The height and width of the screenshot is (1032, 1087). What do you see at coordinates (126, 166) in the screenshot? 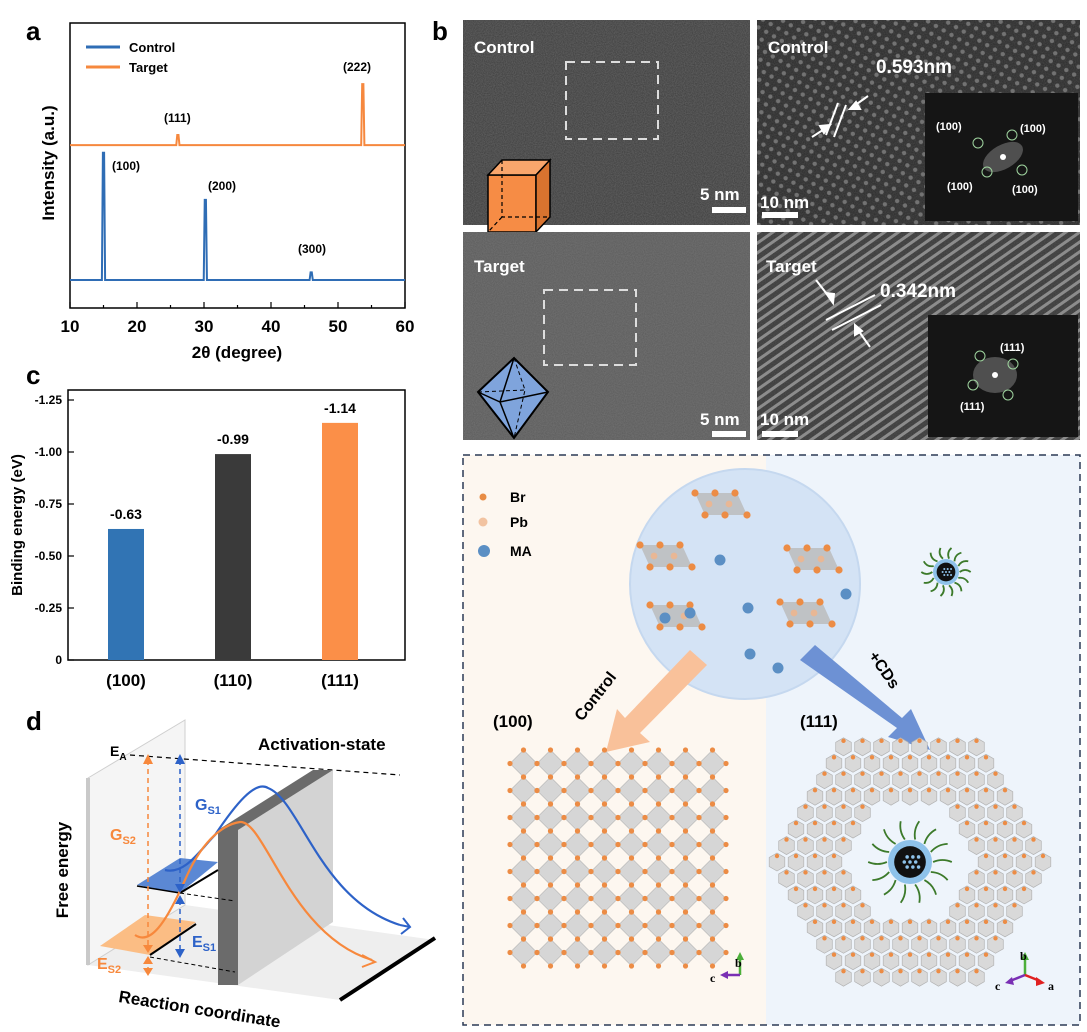
I see `peak-label: (100)` at bounding box center [126, 166].